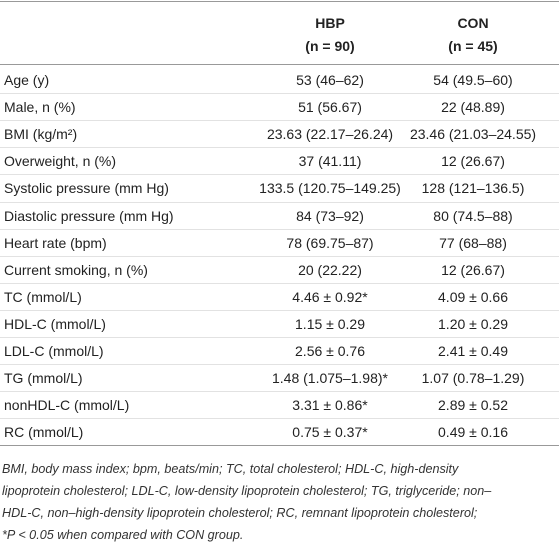 The image size is (559, 543). What do you see at coordinates (330, 296) in the screenshot?
I see `cell: 4.46 ± 0.92*` at bounding box center [330, 296].